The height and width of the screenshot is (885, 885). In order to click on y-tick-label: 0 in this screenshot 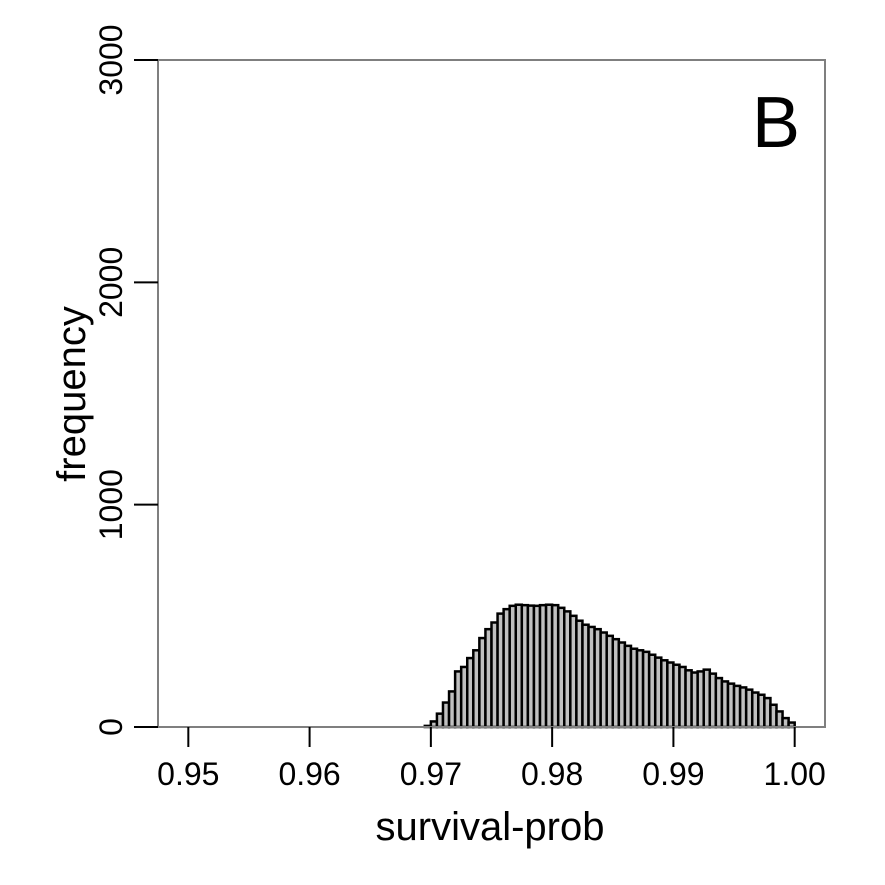, I will do `click(111, 727)`.